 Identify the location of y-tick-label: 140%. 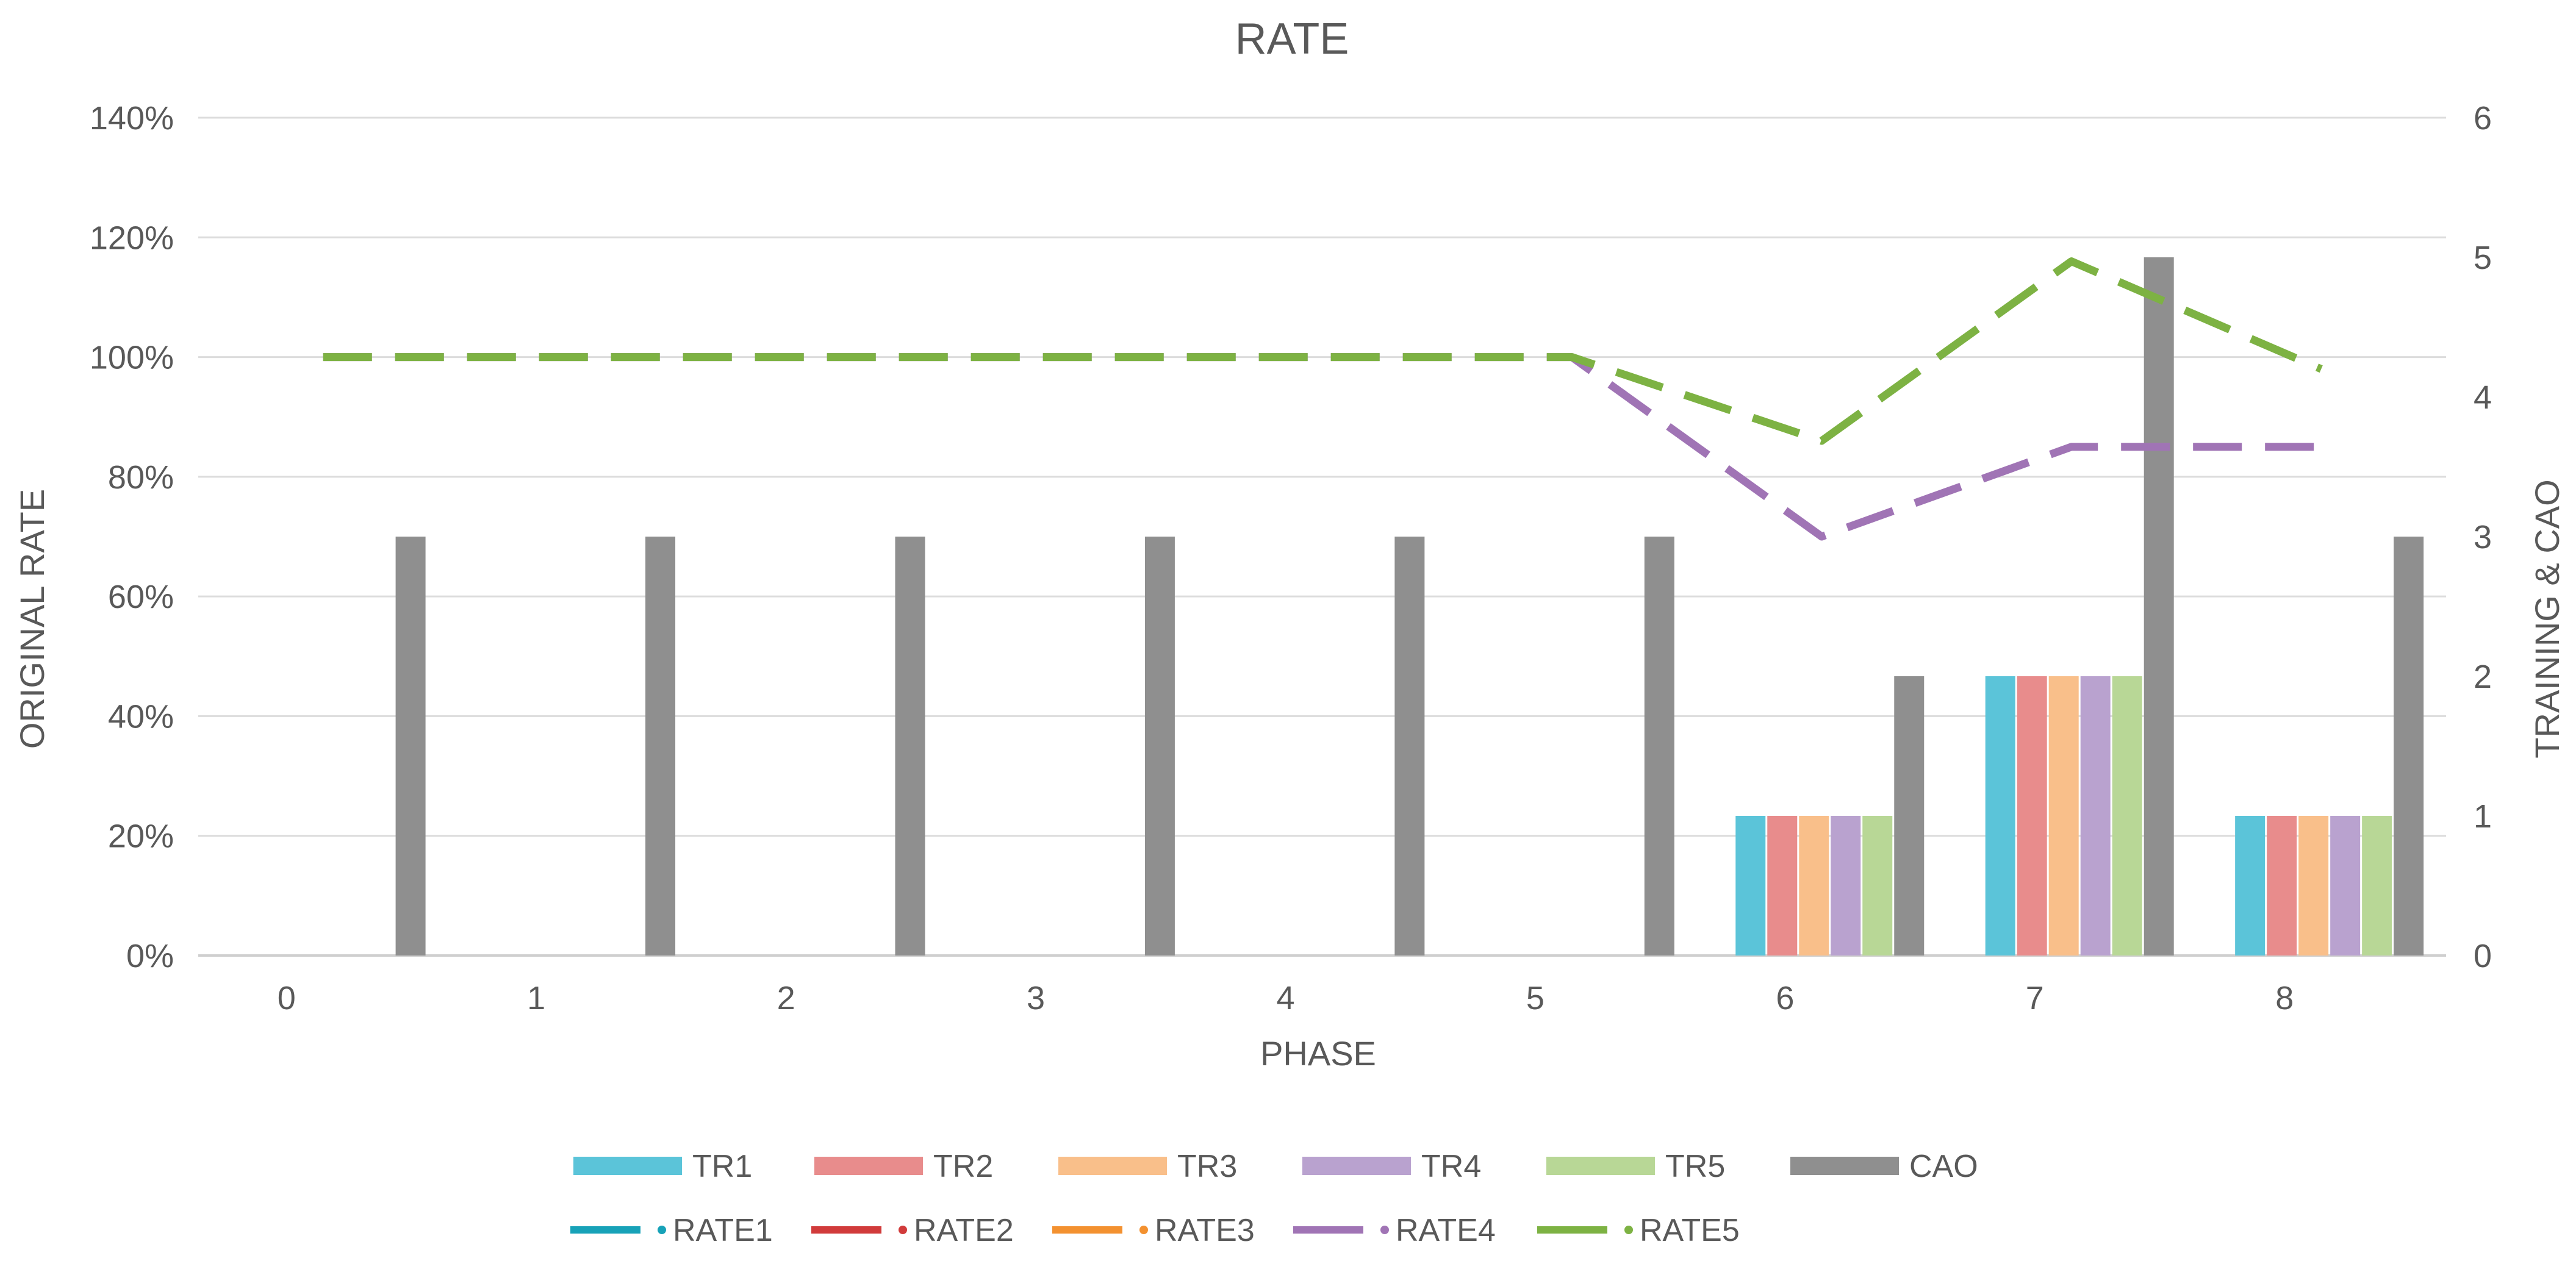
(132, 118).